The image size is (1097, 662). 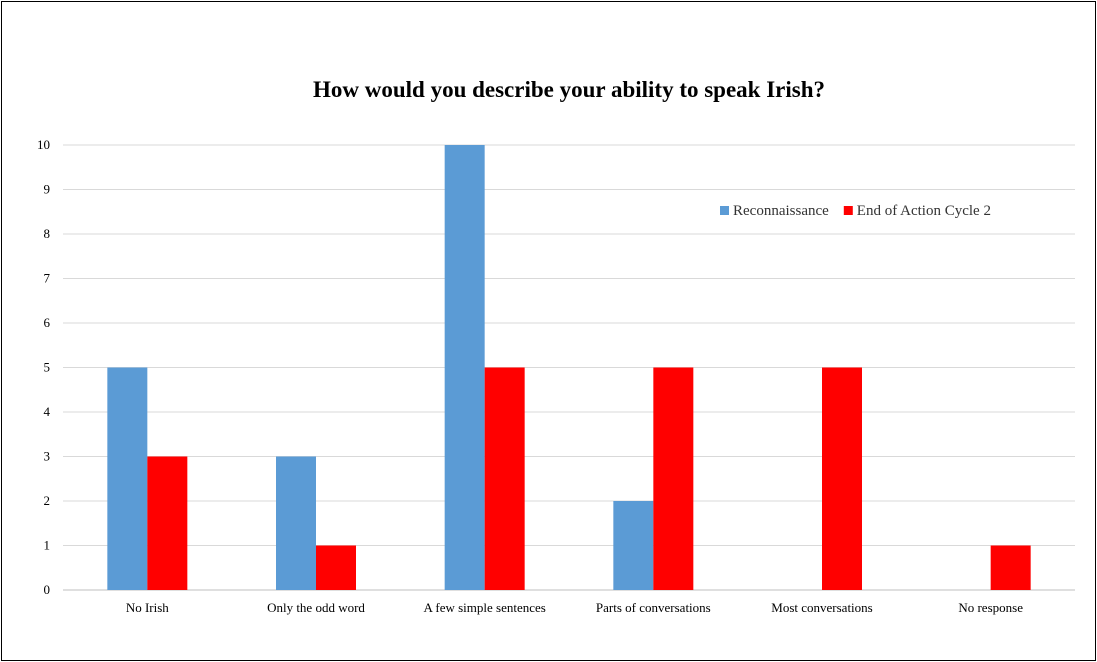 I want to click on legend-label: Reconnaissance, so click(x=781, y=211).